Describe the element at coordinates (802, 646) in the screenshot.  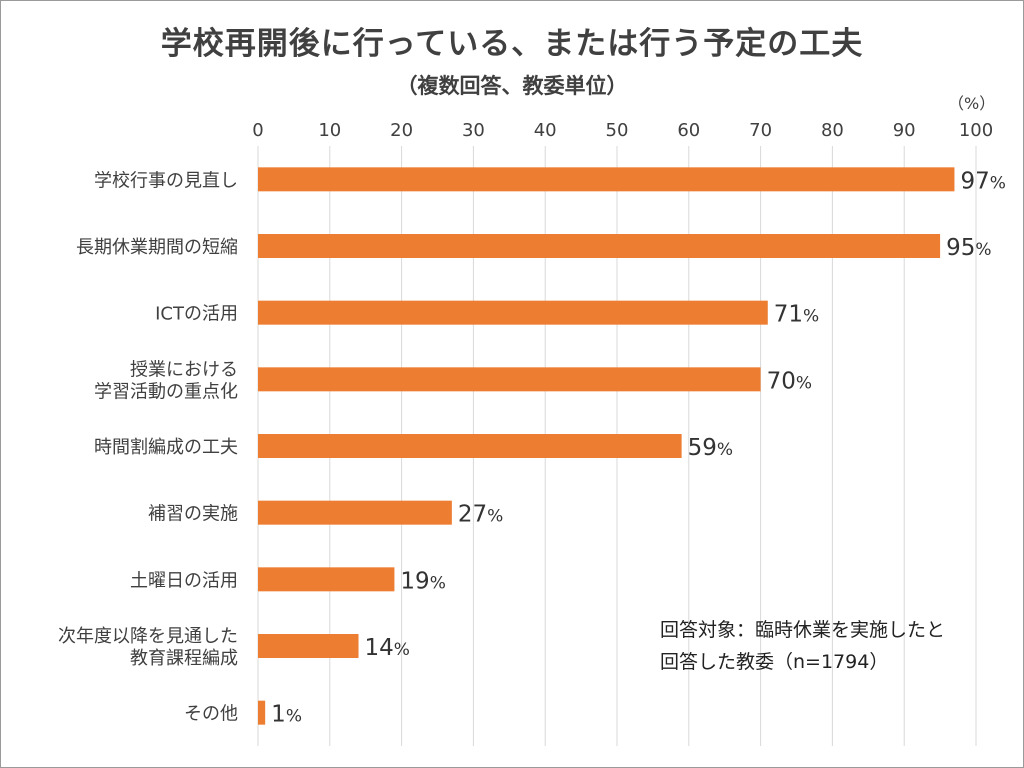
I see `respondent-note: 回答対象：臨時休業を実施したと 回答した教委（n=1794）` at that location.